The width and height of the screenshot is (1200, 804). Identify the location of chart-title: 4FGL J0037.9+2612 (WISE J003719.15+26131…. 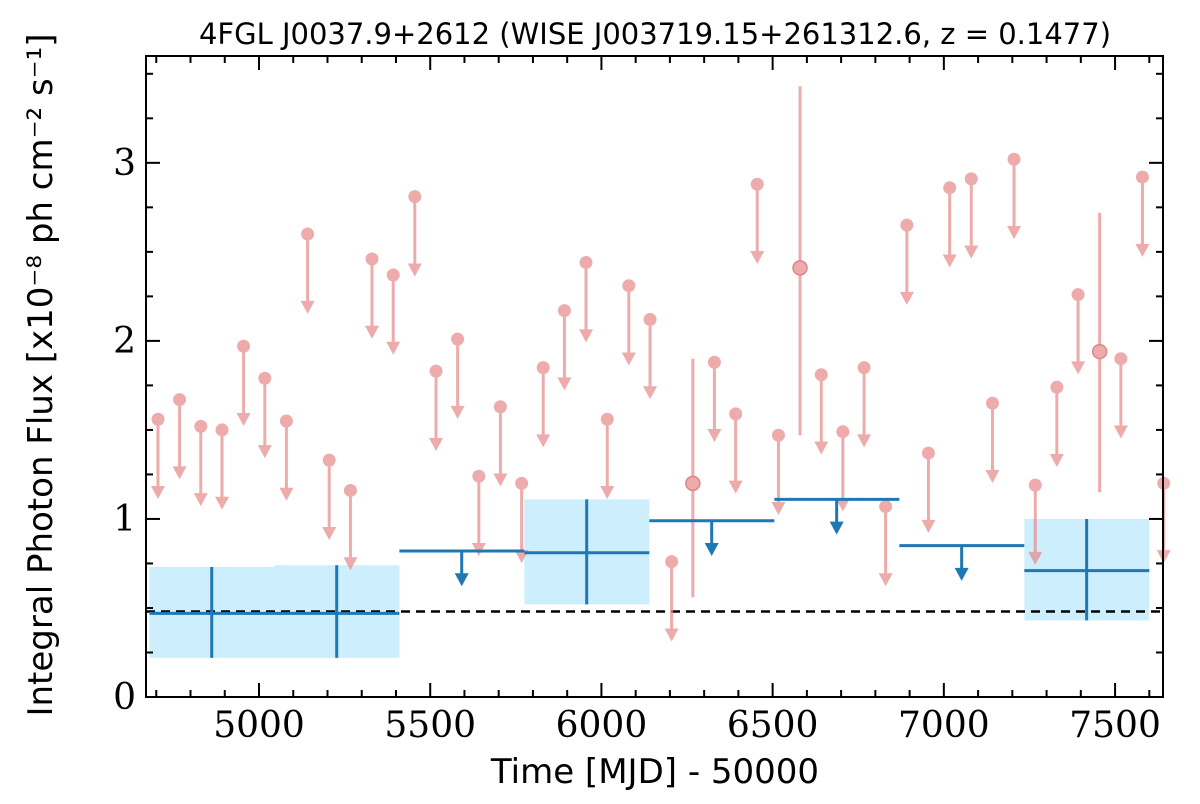
(655, 34).